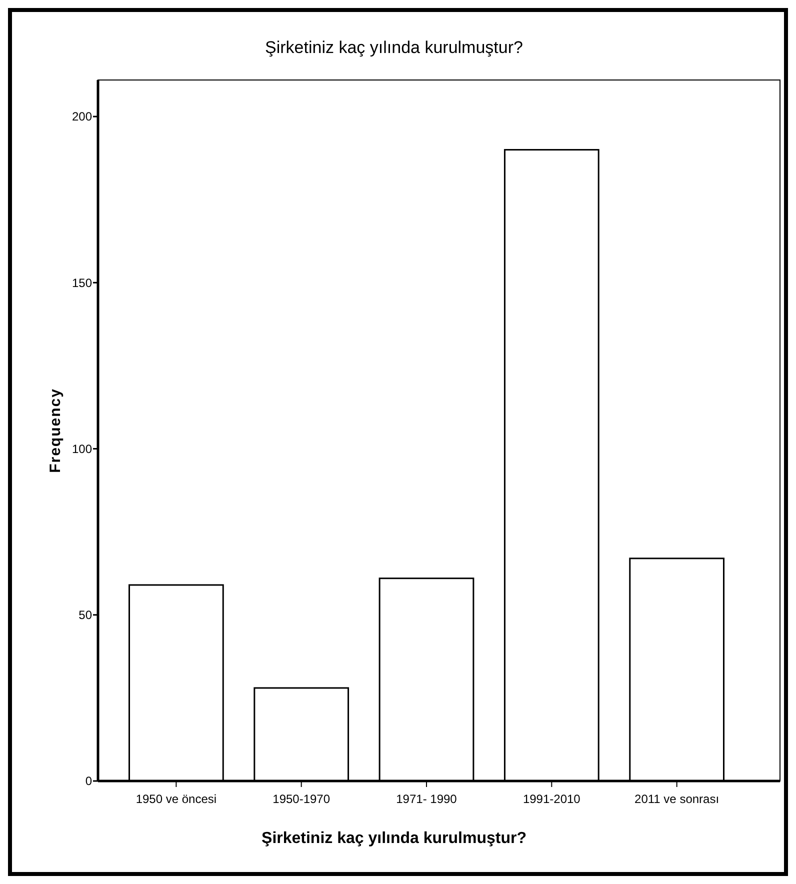  What do you see at coordinates (427, 799) in the screenshot?
I see `x-tick-label: 1971- 1990` at bounding box center [427, 799].